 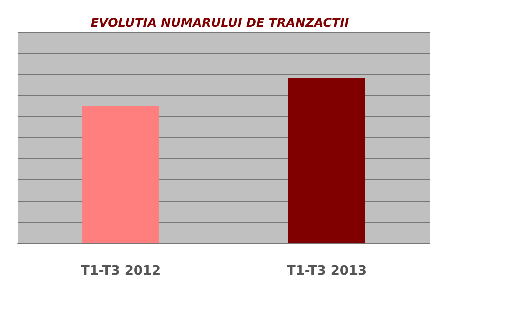 I want to click on x-tick-label: T1-T3 2012, so click(x=121, y=271).